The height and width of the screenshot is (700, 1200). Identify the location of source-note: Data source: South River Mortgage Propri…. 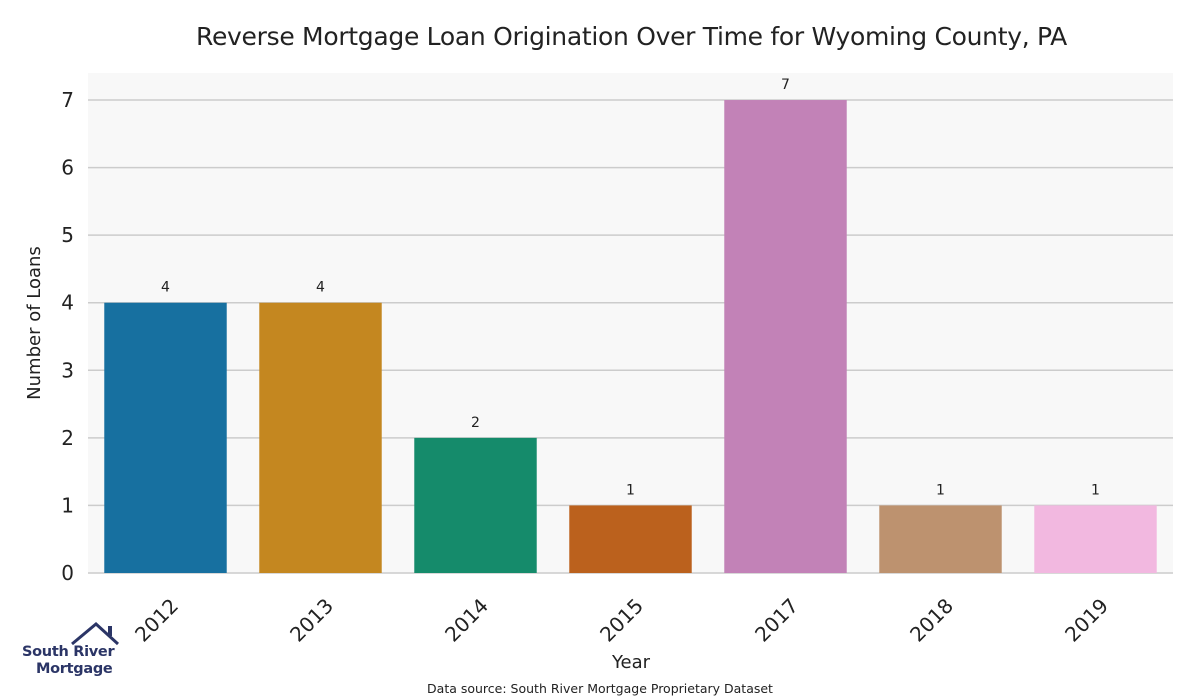
(600, 688).